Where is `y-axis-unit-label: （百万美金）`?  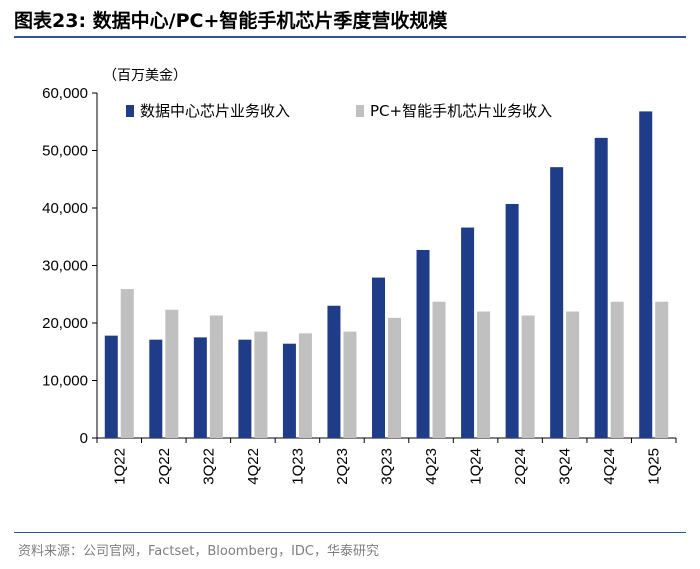
y-axis-unit-label: （百万美金） is located at coordinates (145, 76).